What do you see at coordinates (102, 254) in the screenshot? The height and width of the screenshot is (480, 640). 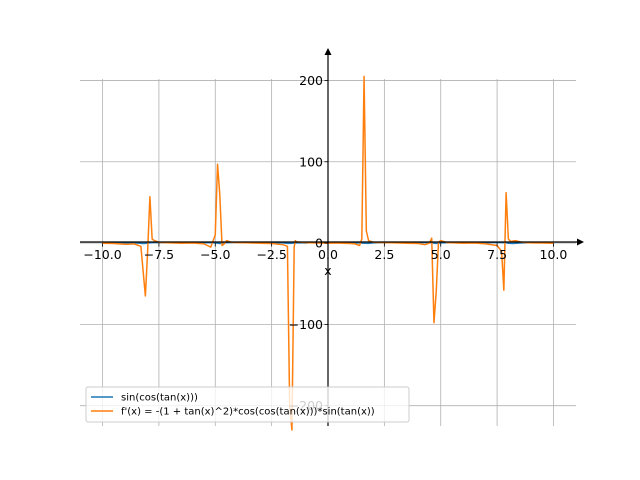 I see `x-tick-label: −10.0` at bounding box center [102, 254].